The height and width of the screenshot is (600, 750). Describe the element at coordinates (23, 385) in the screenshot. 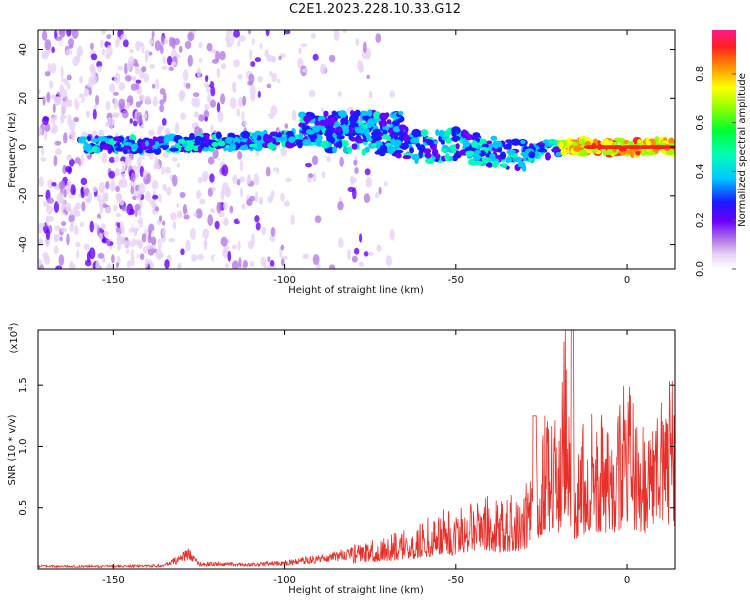

I see `snr-ytick-label: 1.5` at that location.